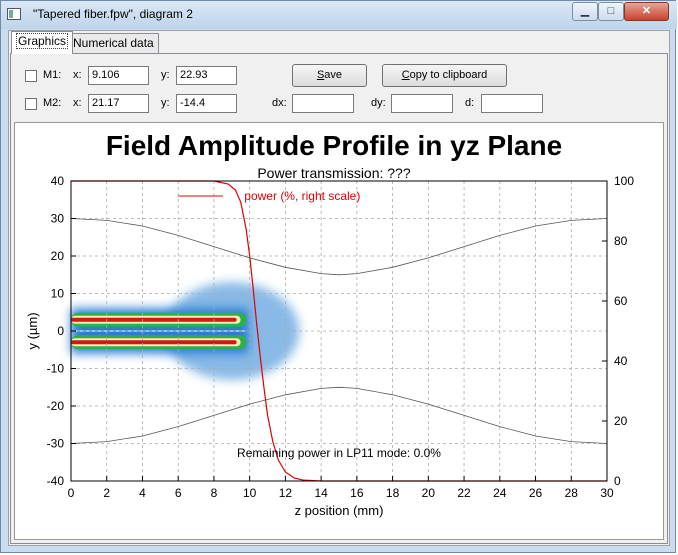 Image resolution: width=678 pixels, height=555 pixels. What do you see at coordinates (56, 369) in the screenshot?
I see `y-tick-label: -10` at bounding box center [56, 369].